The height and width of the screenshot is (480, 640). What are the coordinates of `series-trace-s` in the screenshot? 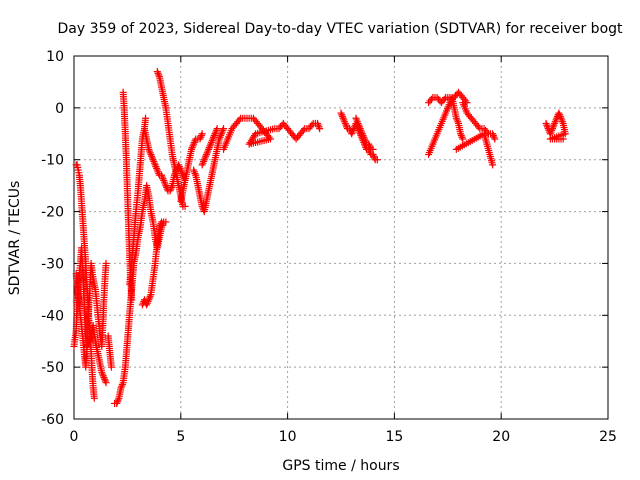 It's located at (479, 121).